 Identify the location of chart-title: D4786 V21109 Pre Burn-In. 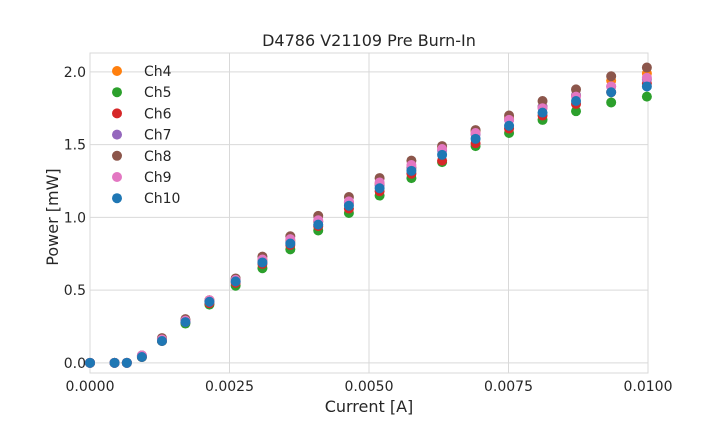
(369, 40).